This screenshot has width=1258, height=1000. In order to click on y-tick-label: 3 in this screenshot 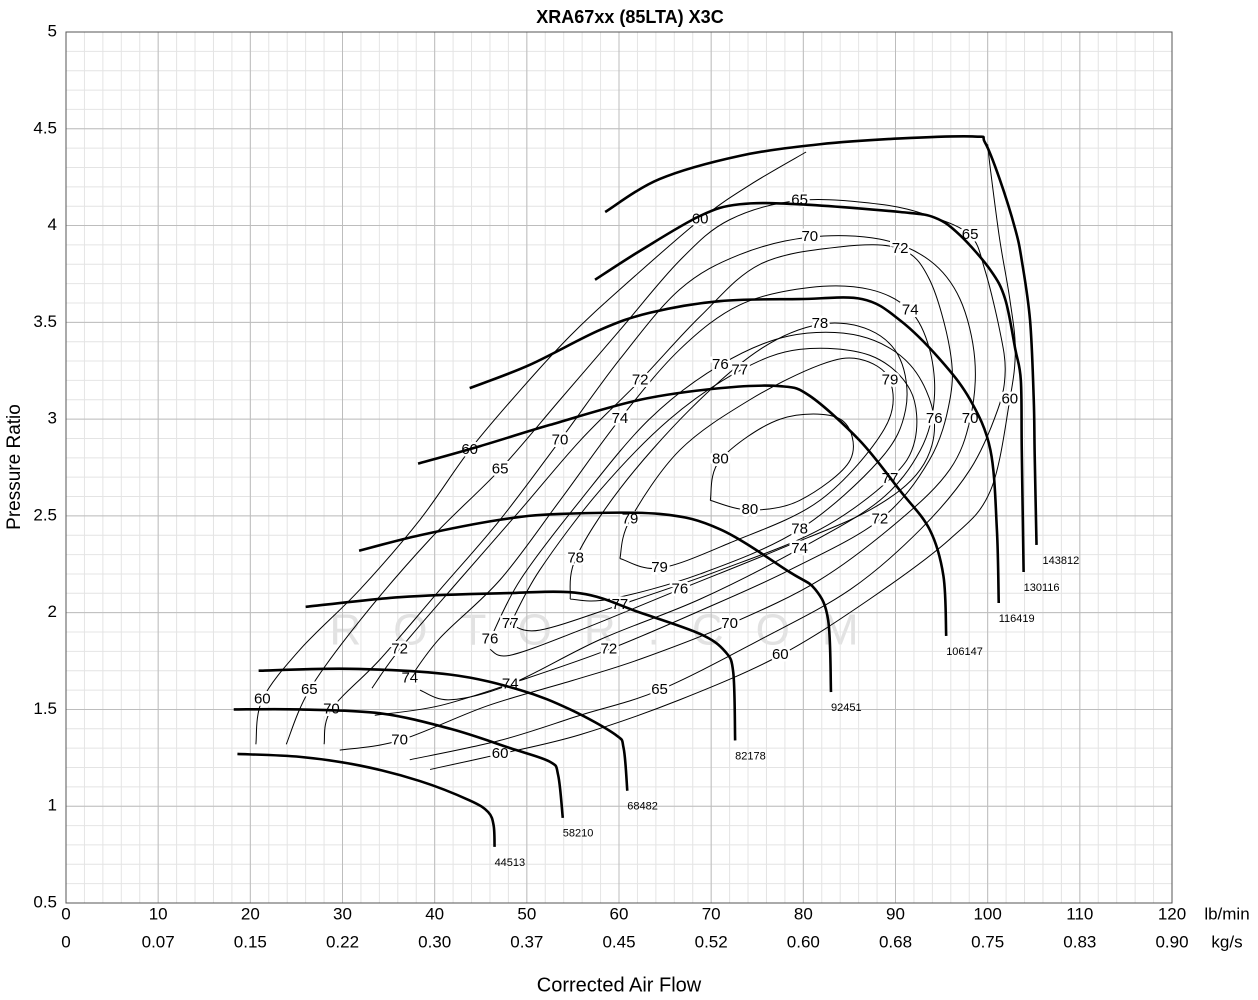, I will do `click(52, 418)`.